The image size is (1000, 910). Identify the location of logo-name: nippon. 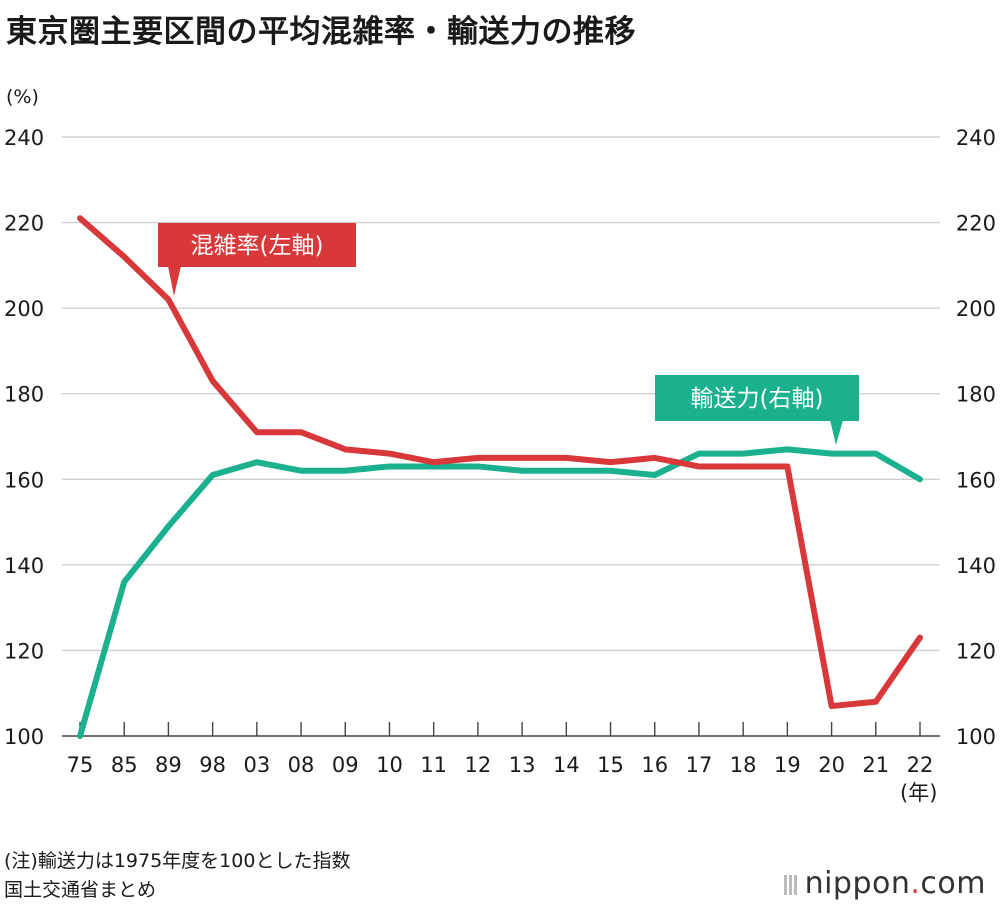
(857, 883).